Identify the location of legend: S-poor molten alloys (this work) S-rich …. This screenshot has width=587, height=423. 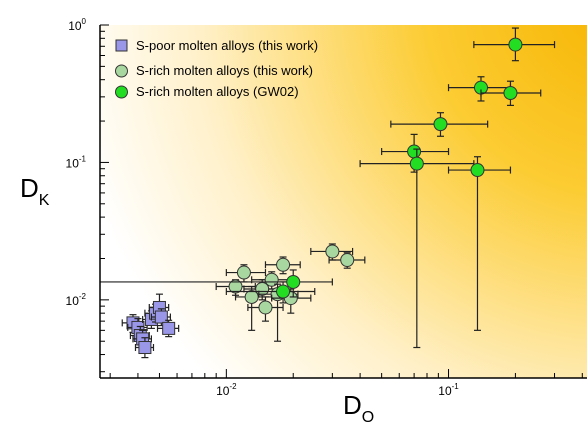
(216, 68).